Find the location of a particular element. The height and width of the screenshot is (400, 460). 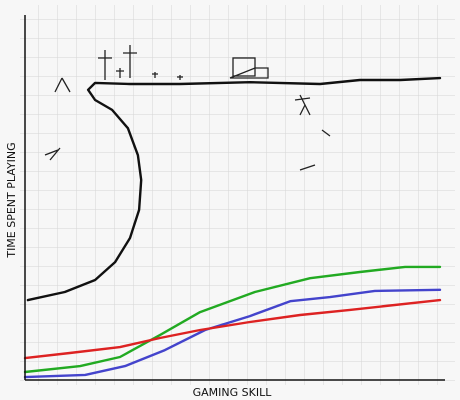

line is located at coordinates (232, 329).